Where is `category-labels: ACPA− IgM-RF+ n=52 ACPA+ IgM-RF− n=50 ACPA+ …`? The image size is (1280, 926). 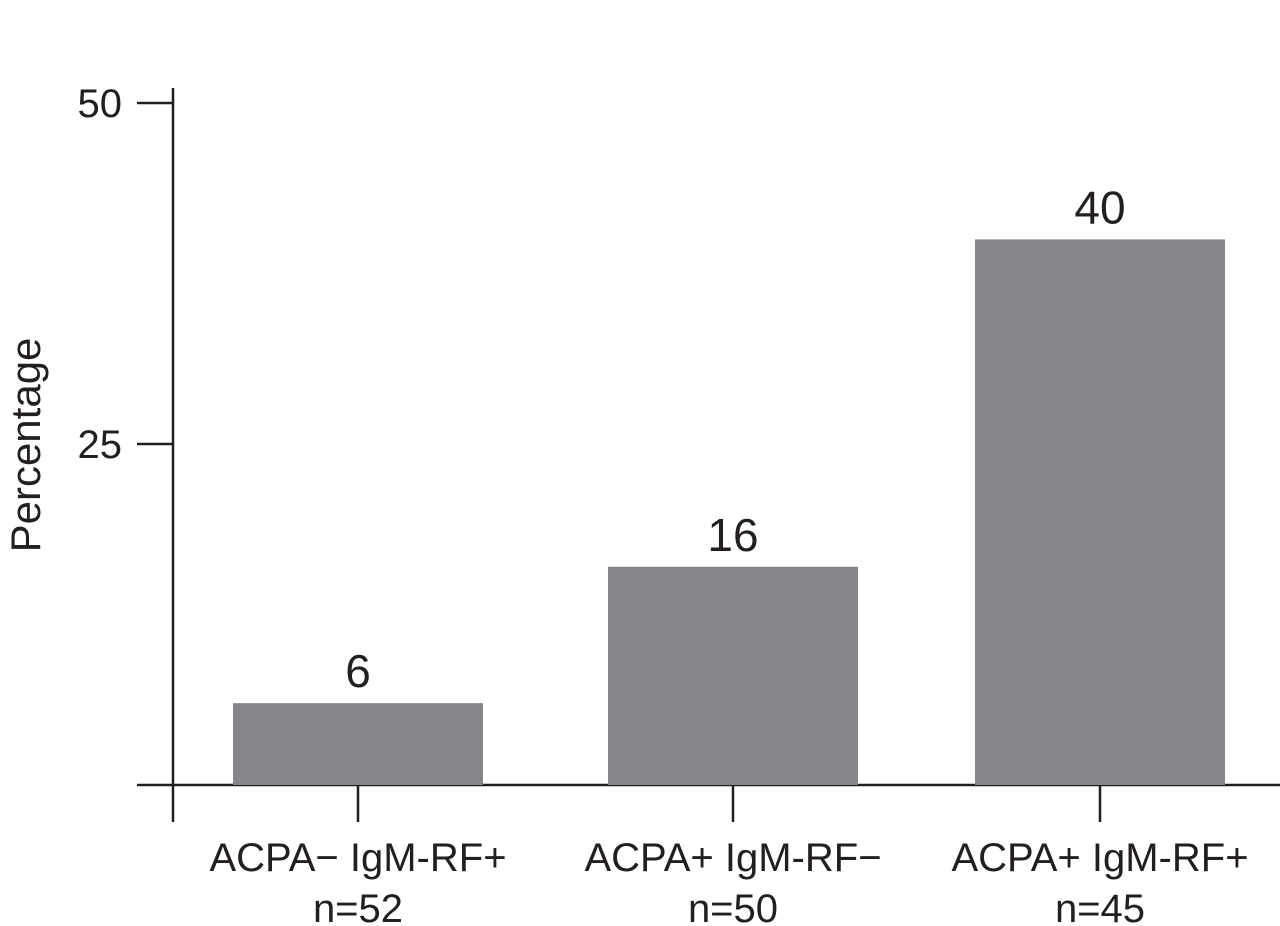
category-labels: ACPA− IgM-RF+ n=52 ACPA+ IgM-RF− n=50 ACPA+ … is located at coordinates (728, 881).